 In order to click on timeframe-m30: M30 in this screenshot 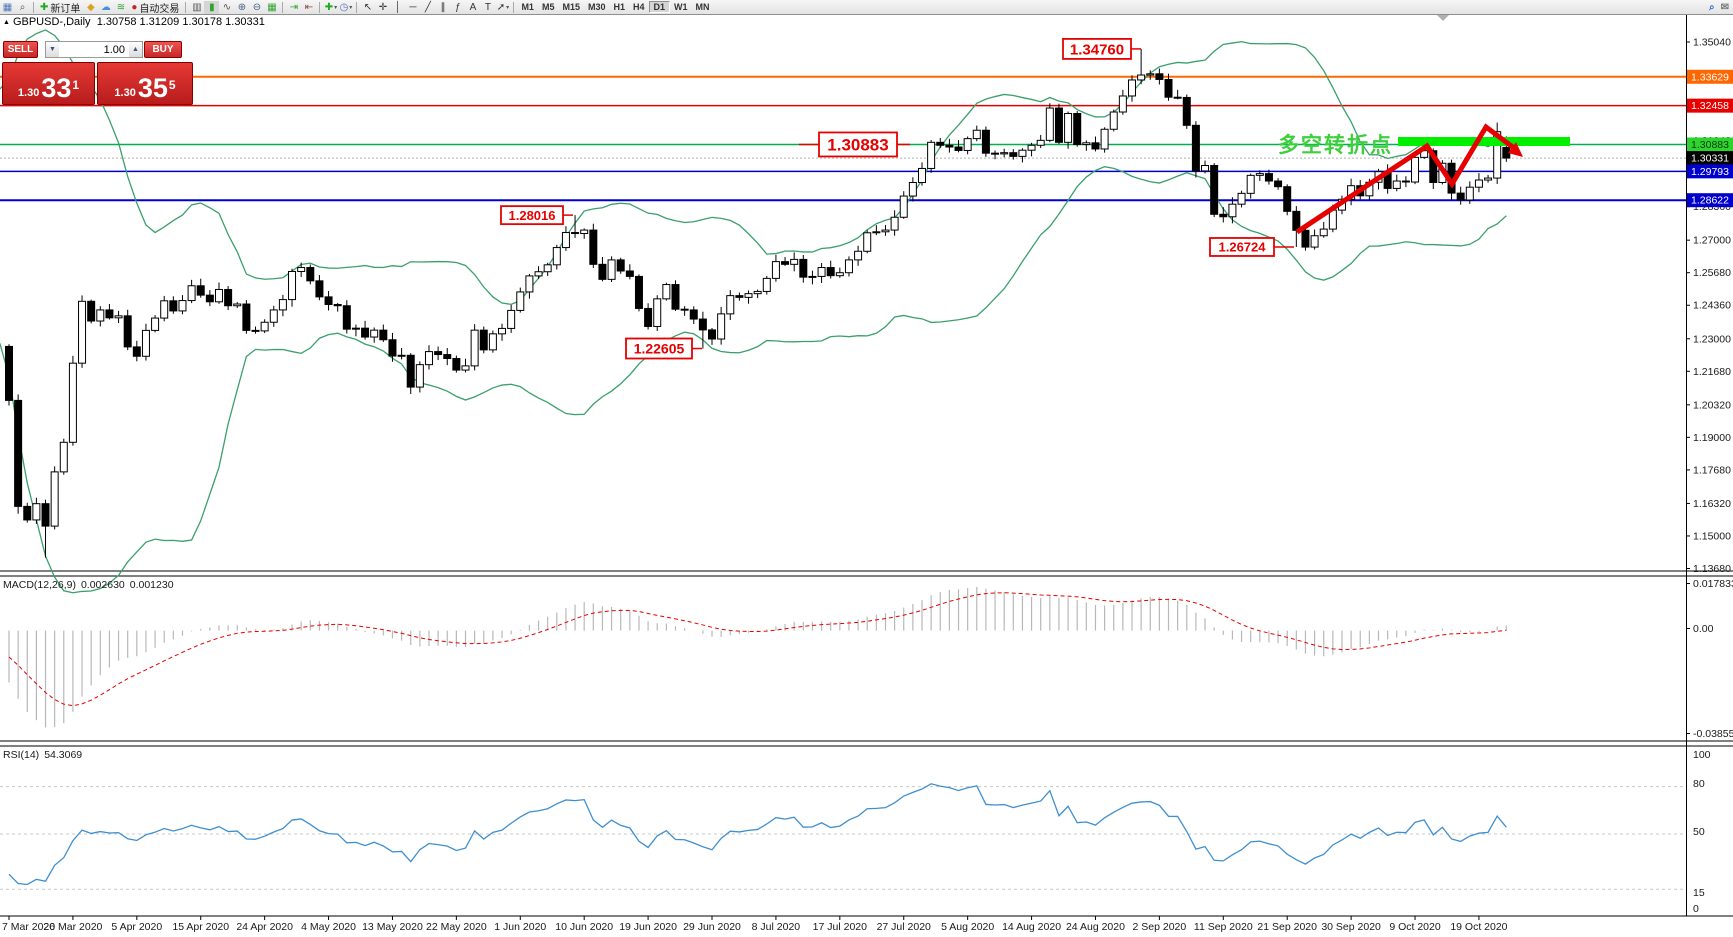, I will do `click(596, 7)`.